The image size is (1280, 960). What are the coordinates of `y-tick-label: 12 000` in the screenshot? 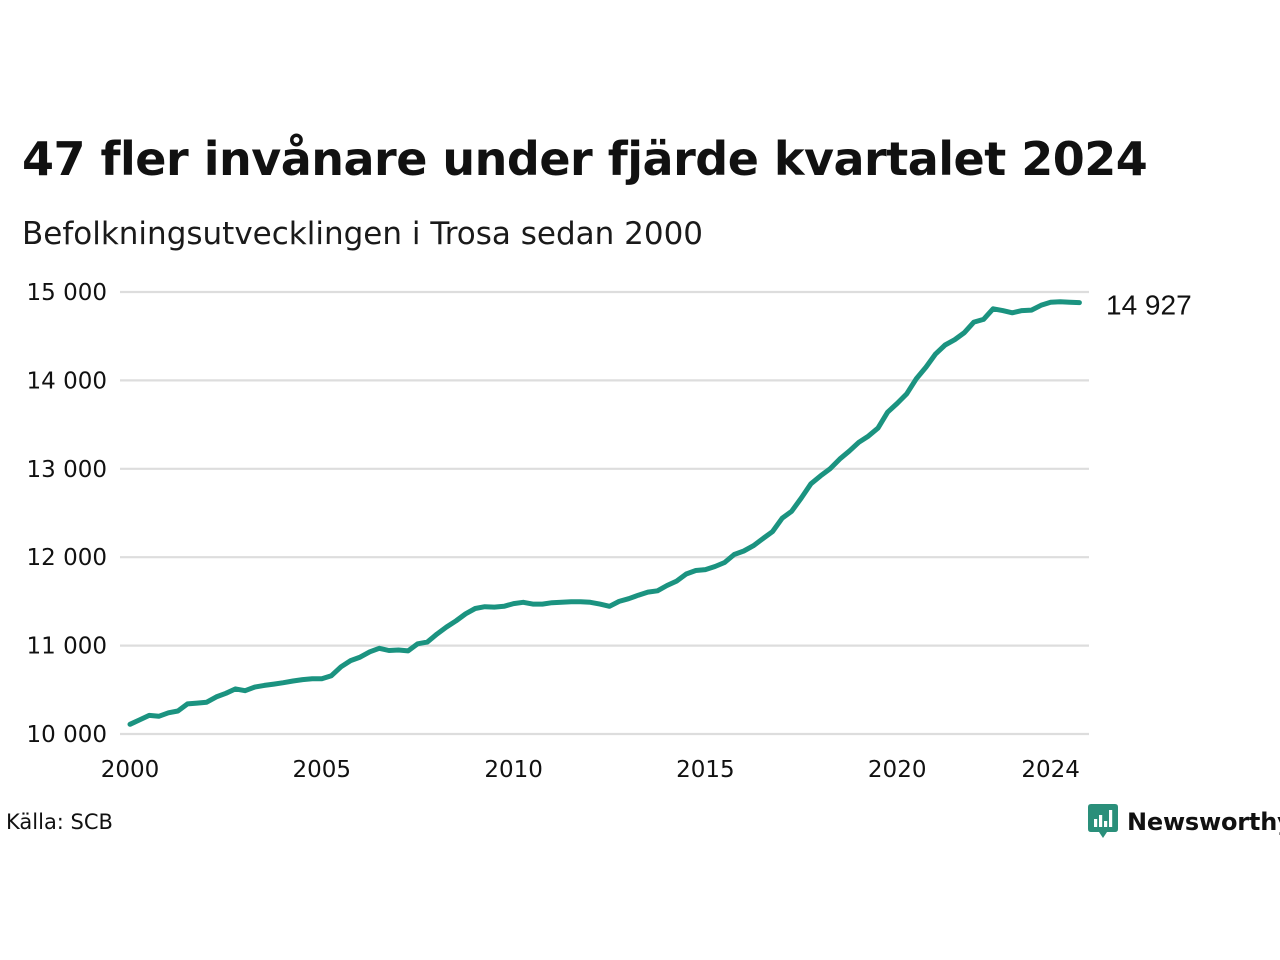 It's located at (67, 558).